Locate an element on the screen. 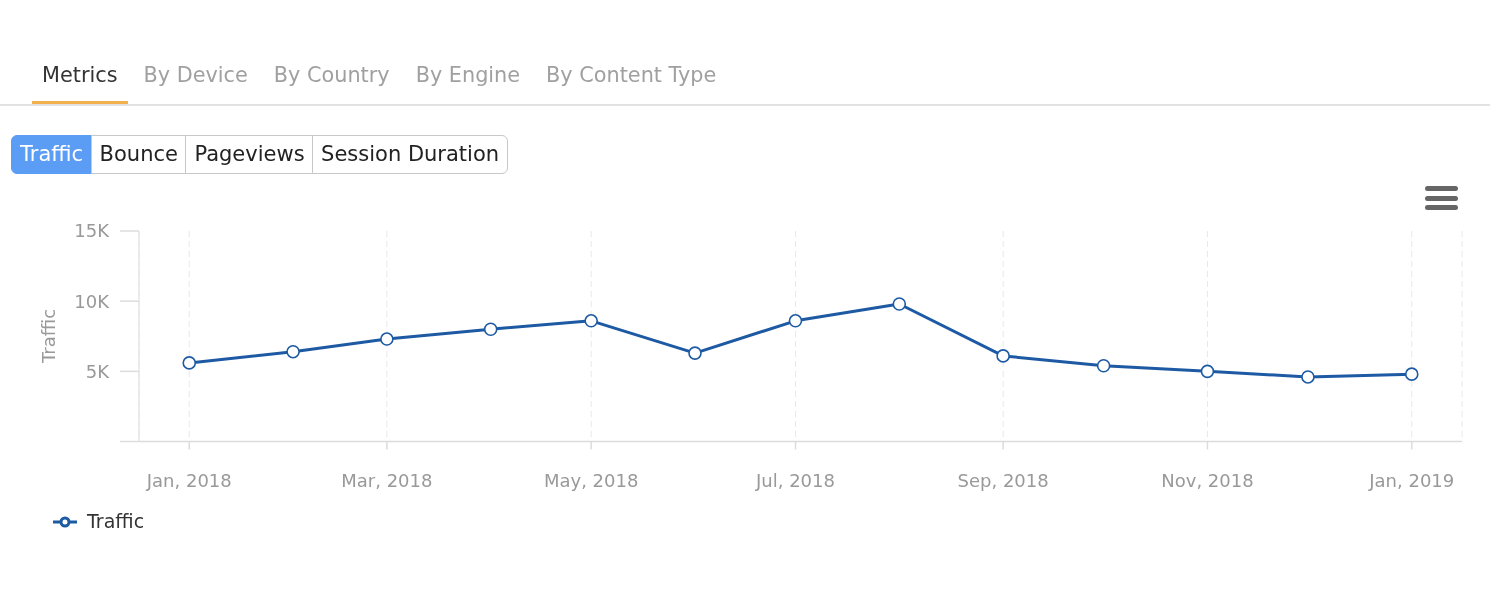 This screenshot has height=600, width=1500. text: By Country is located at coordinates (331, 75).